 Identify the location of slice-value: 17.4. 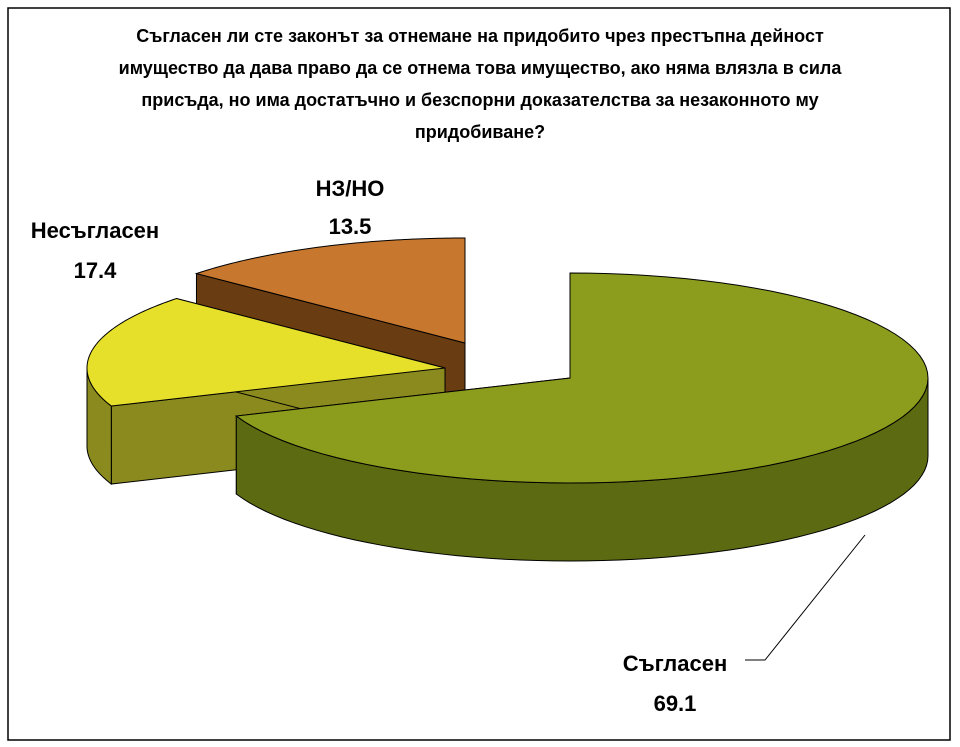
(96, 270).